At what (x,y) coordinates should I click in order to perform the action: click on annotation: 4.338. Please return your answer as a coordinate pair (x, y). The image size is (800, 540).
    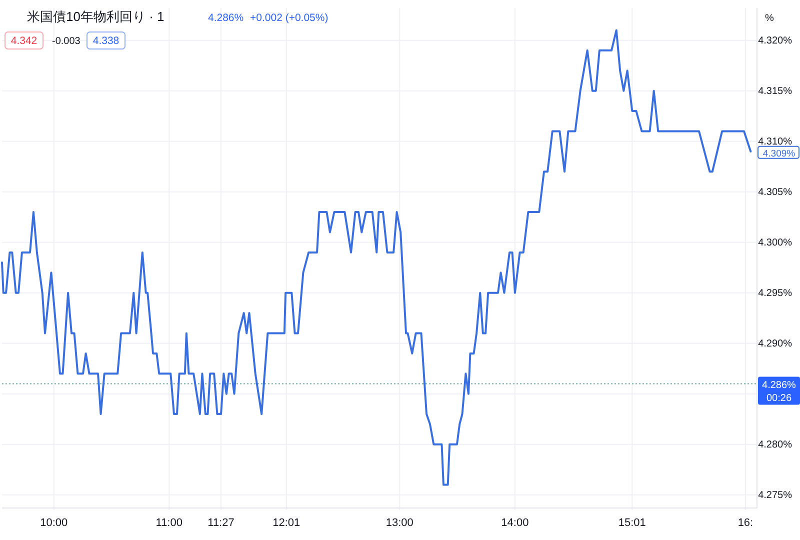
    Looking at the image, I should click on (106, 41).